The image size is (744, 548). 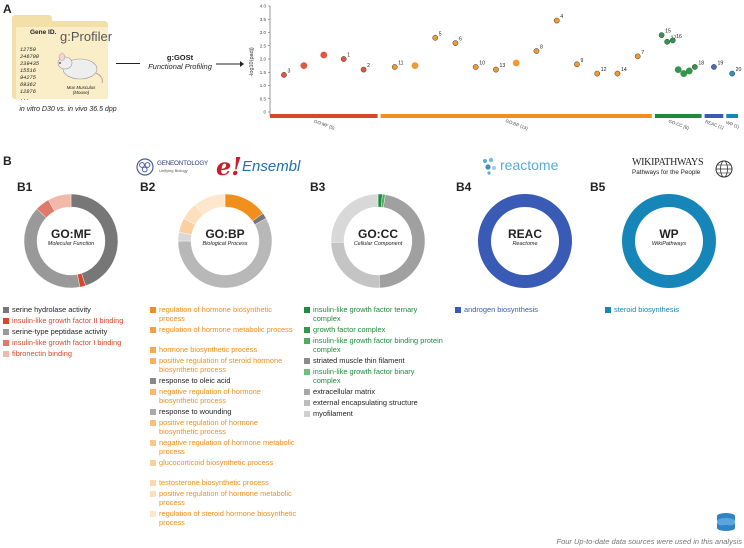 What do you see at coordinates (51, 309) in the screenshot?
I see `legend-text: serine hydrolase activity` at bounding box center [51, 309].